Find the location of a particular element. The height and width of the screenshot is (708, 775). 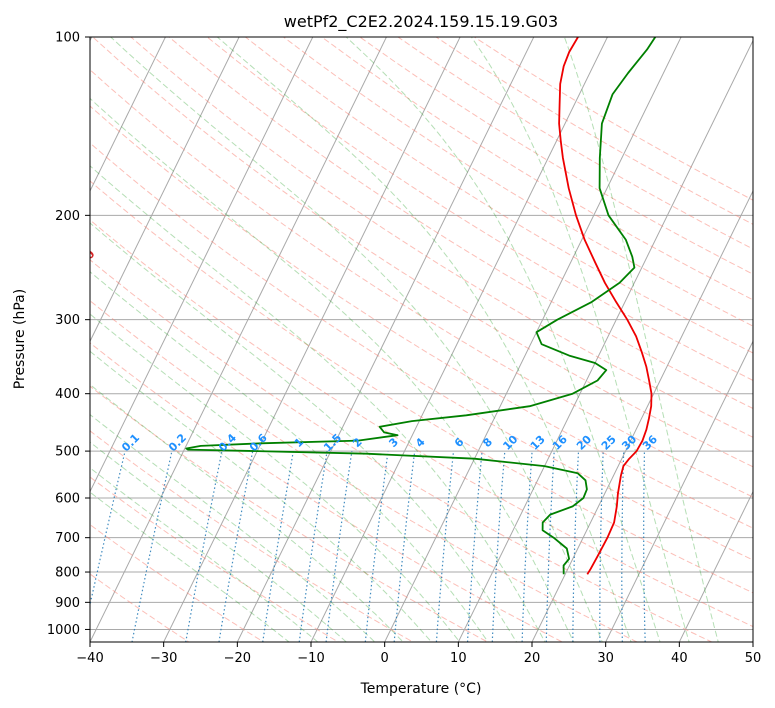

y-tick-label: 1000 is located at coordinates (63, 630).